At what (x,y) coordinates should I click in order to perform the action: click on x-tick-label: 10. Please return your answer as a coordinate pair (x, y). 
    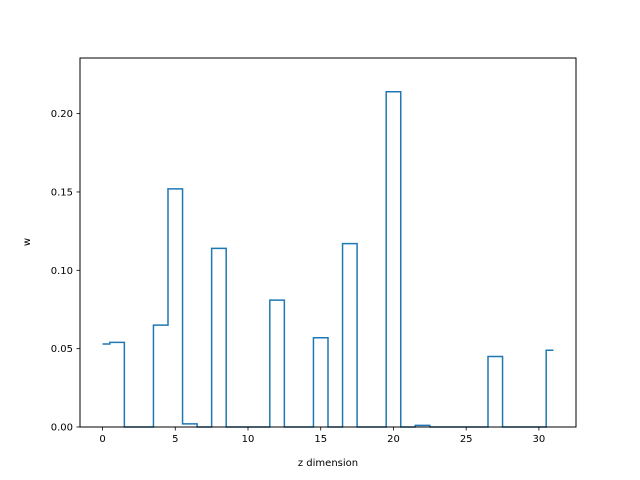
    Looking at the image, I should click on (248, 439).